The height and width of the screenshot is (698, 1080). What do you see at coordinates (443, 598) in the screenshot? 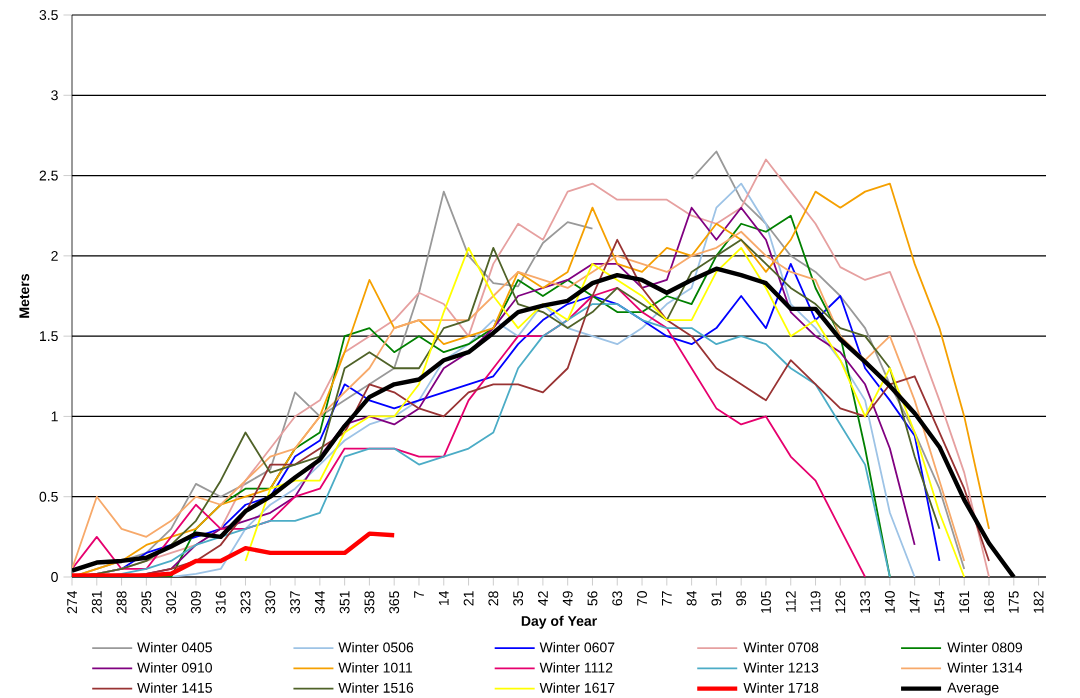
I see `x-tick-label: 14` at bounding box center [443, 598].